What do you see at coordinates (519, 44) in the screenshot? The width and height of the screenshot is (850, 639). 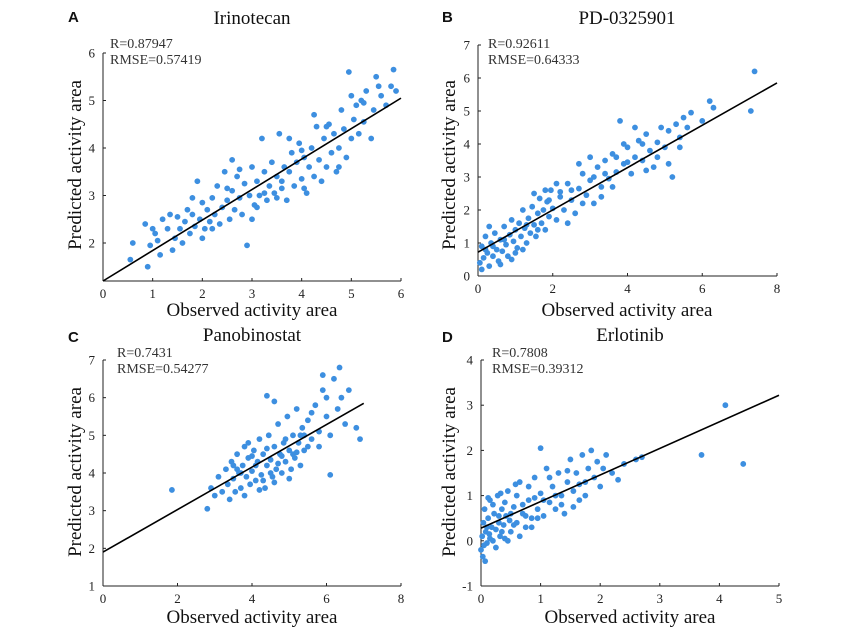 I see `panel-b-stat-r: R=0.92611` at bounding box center [519, 44].